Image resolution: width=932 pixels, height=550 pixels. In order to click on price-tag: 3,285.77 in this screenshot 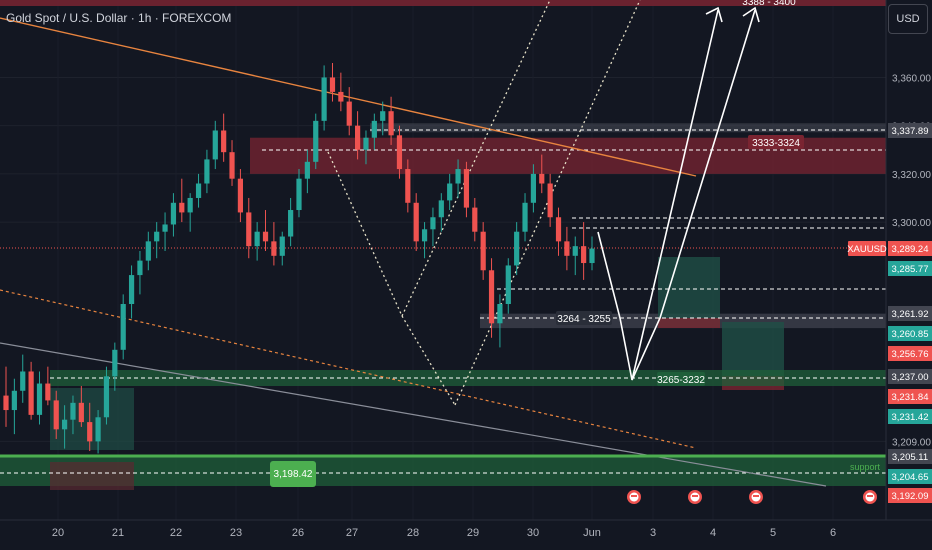, I will do `click(910, 269)`.